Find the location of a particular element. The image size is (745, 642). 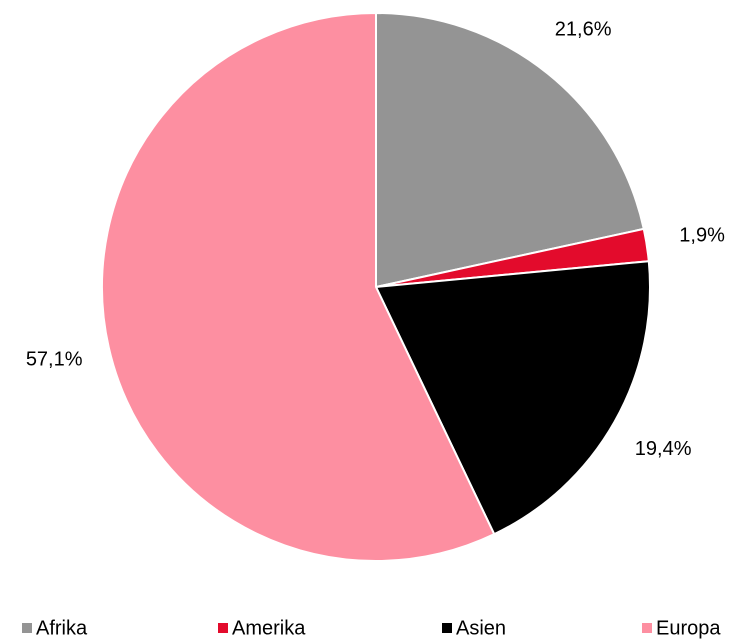

data-label: 21,6% is located at coordinates (583, 29).